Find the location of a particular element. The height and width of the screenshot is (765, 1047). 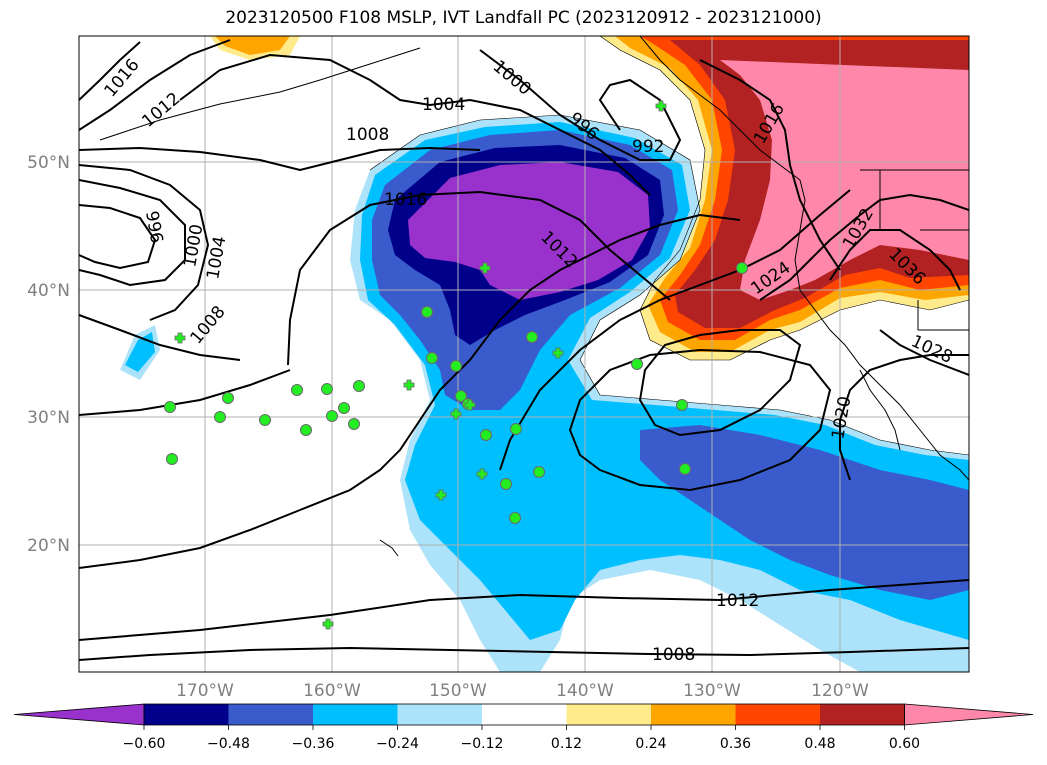

lon-tick: 140°W is located at coordinates (585, 691).